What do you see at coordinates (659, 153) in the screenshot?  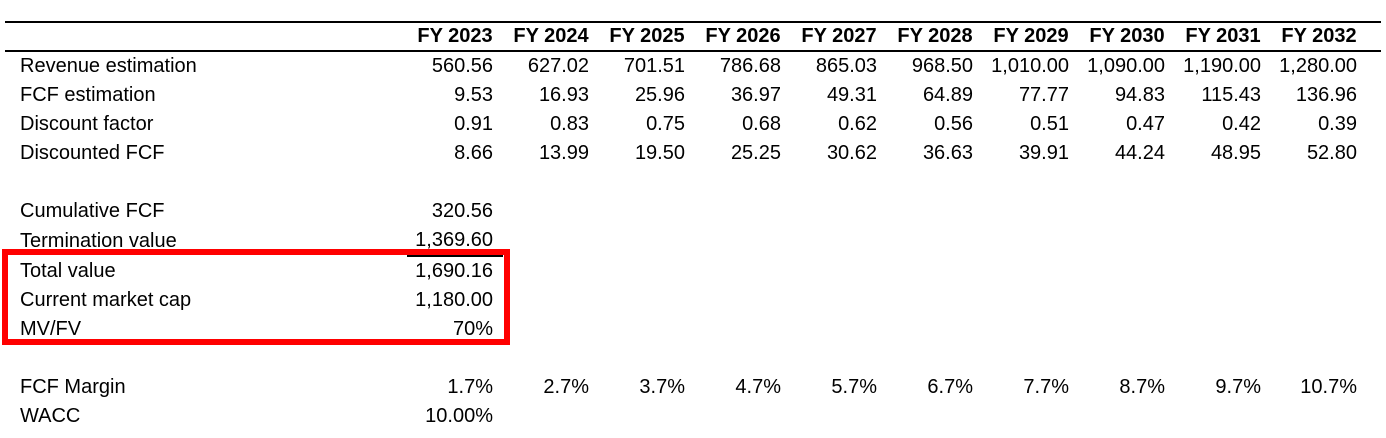 I see `cell: 19.50` at bounding box center [659, 153].